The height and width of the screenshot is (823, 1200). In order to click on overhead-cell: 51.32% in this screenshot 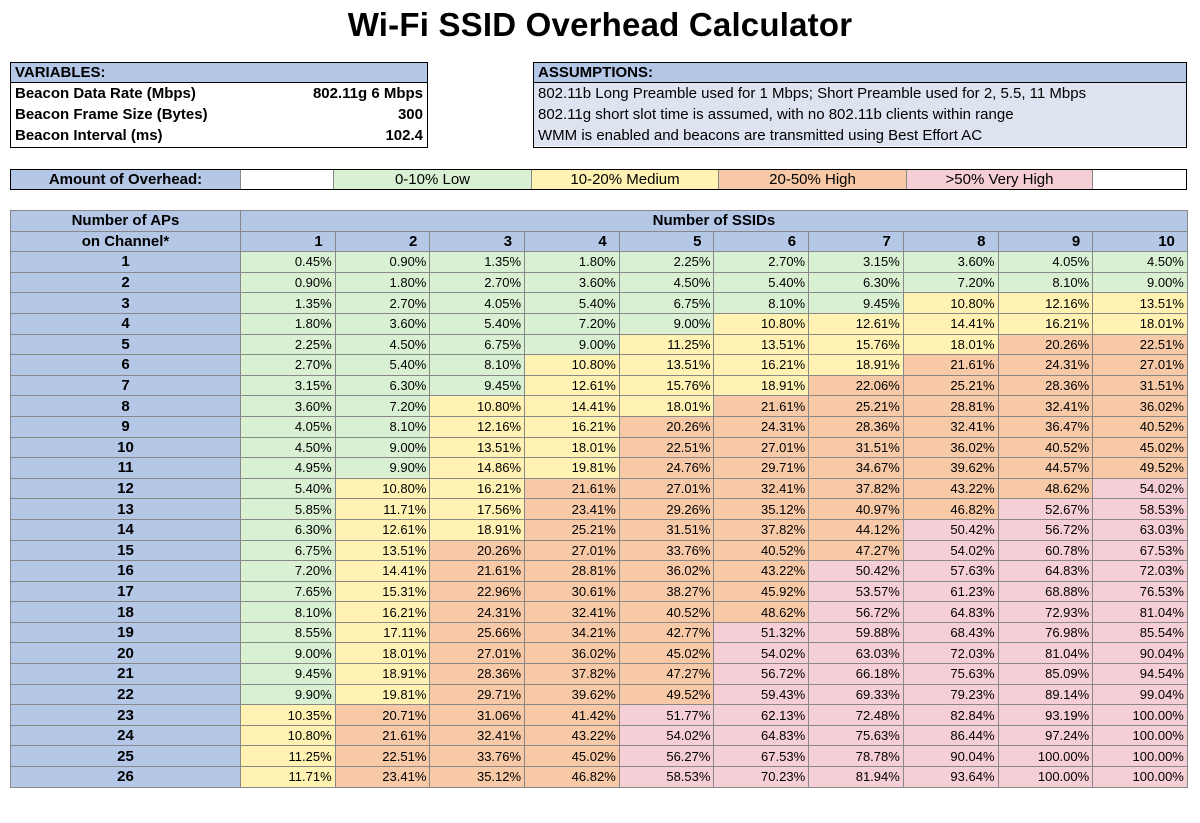, I will do `click(761, 632)`.